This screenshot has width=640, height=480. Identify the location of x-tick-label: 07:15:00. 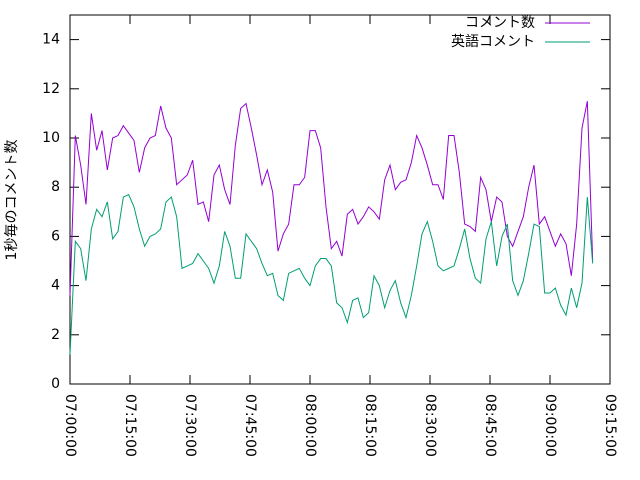
(130, 425).